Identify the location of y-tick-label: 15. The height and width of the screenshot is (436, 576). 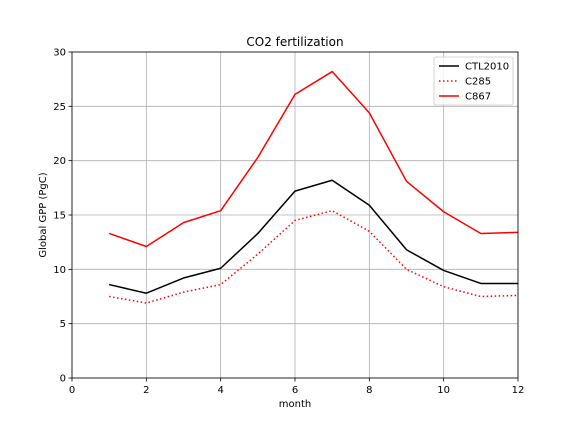
(59, 216).